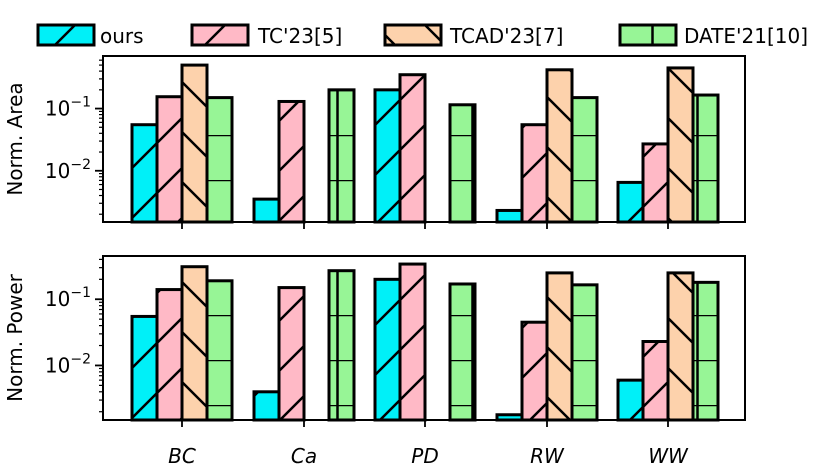  What do you see at coordinates (547, 456) in the screenshot?
I see `x-tick-label-rw: RW` at bounding box center [547, 456].